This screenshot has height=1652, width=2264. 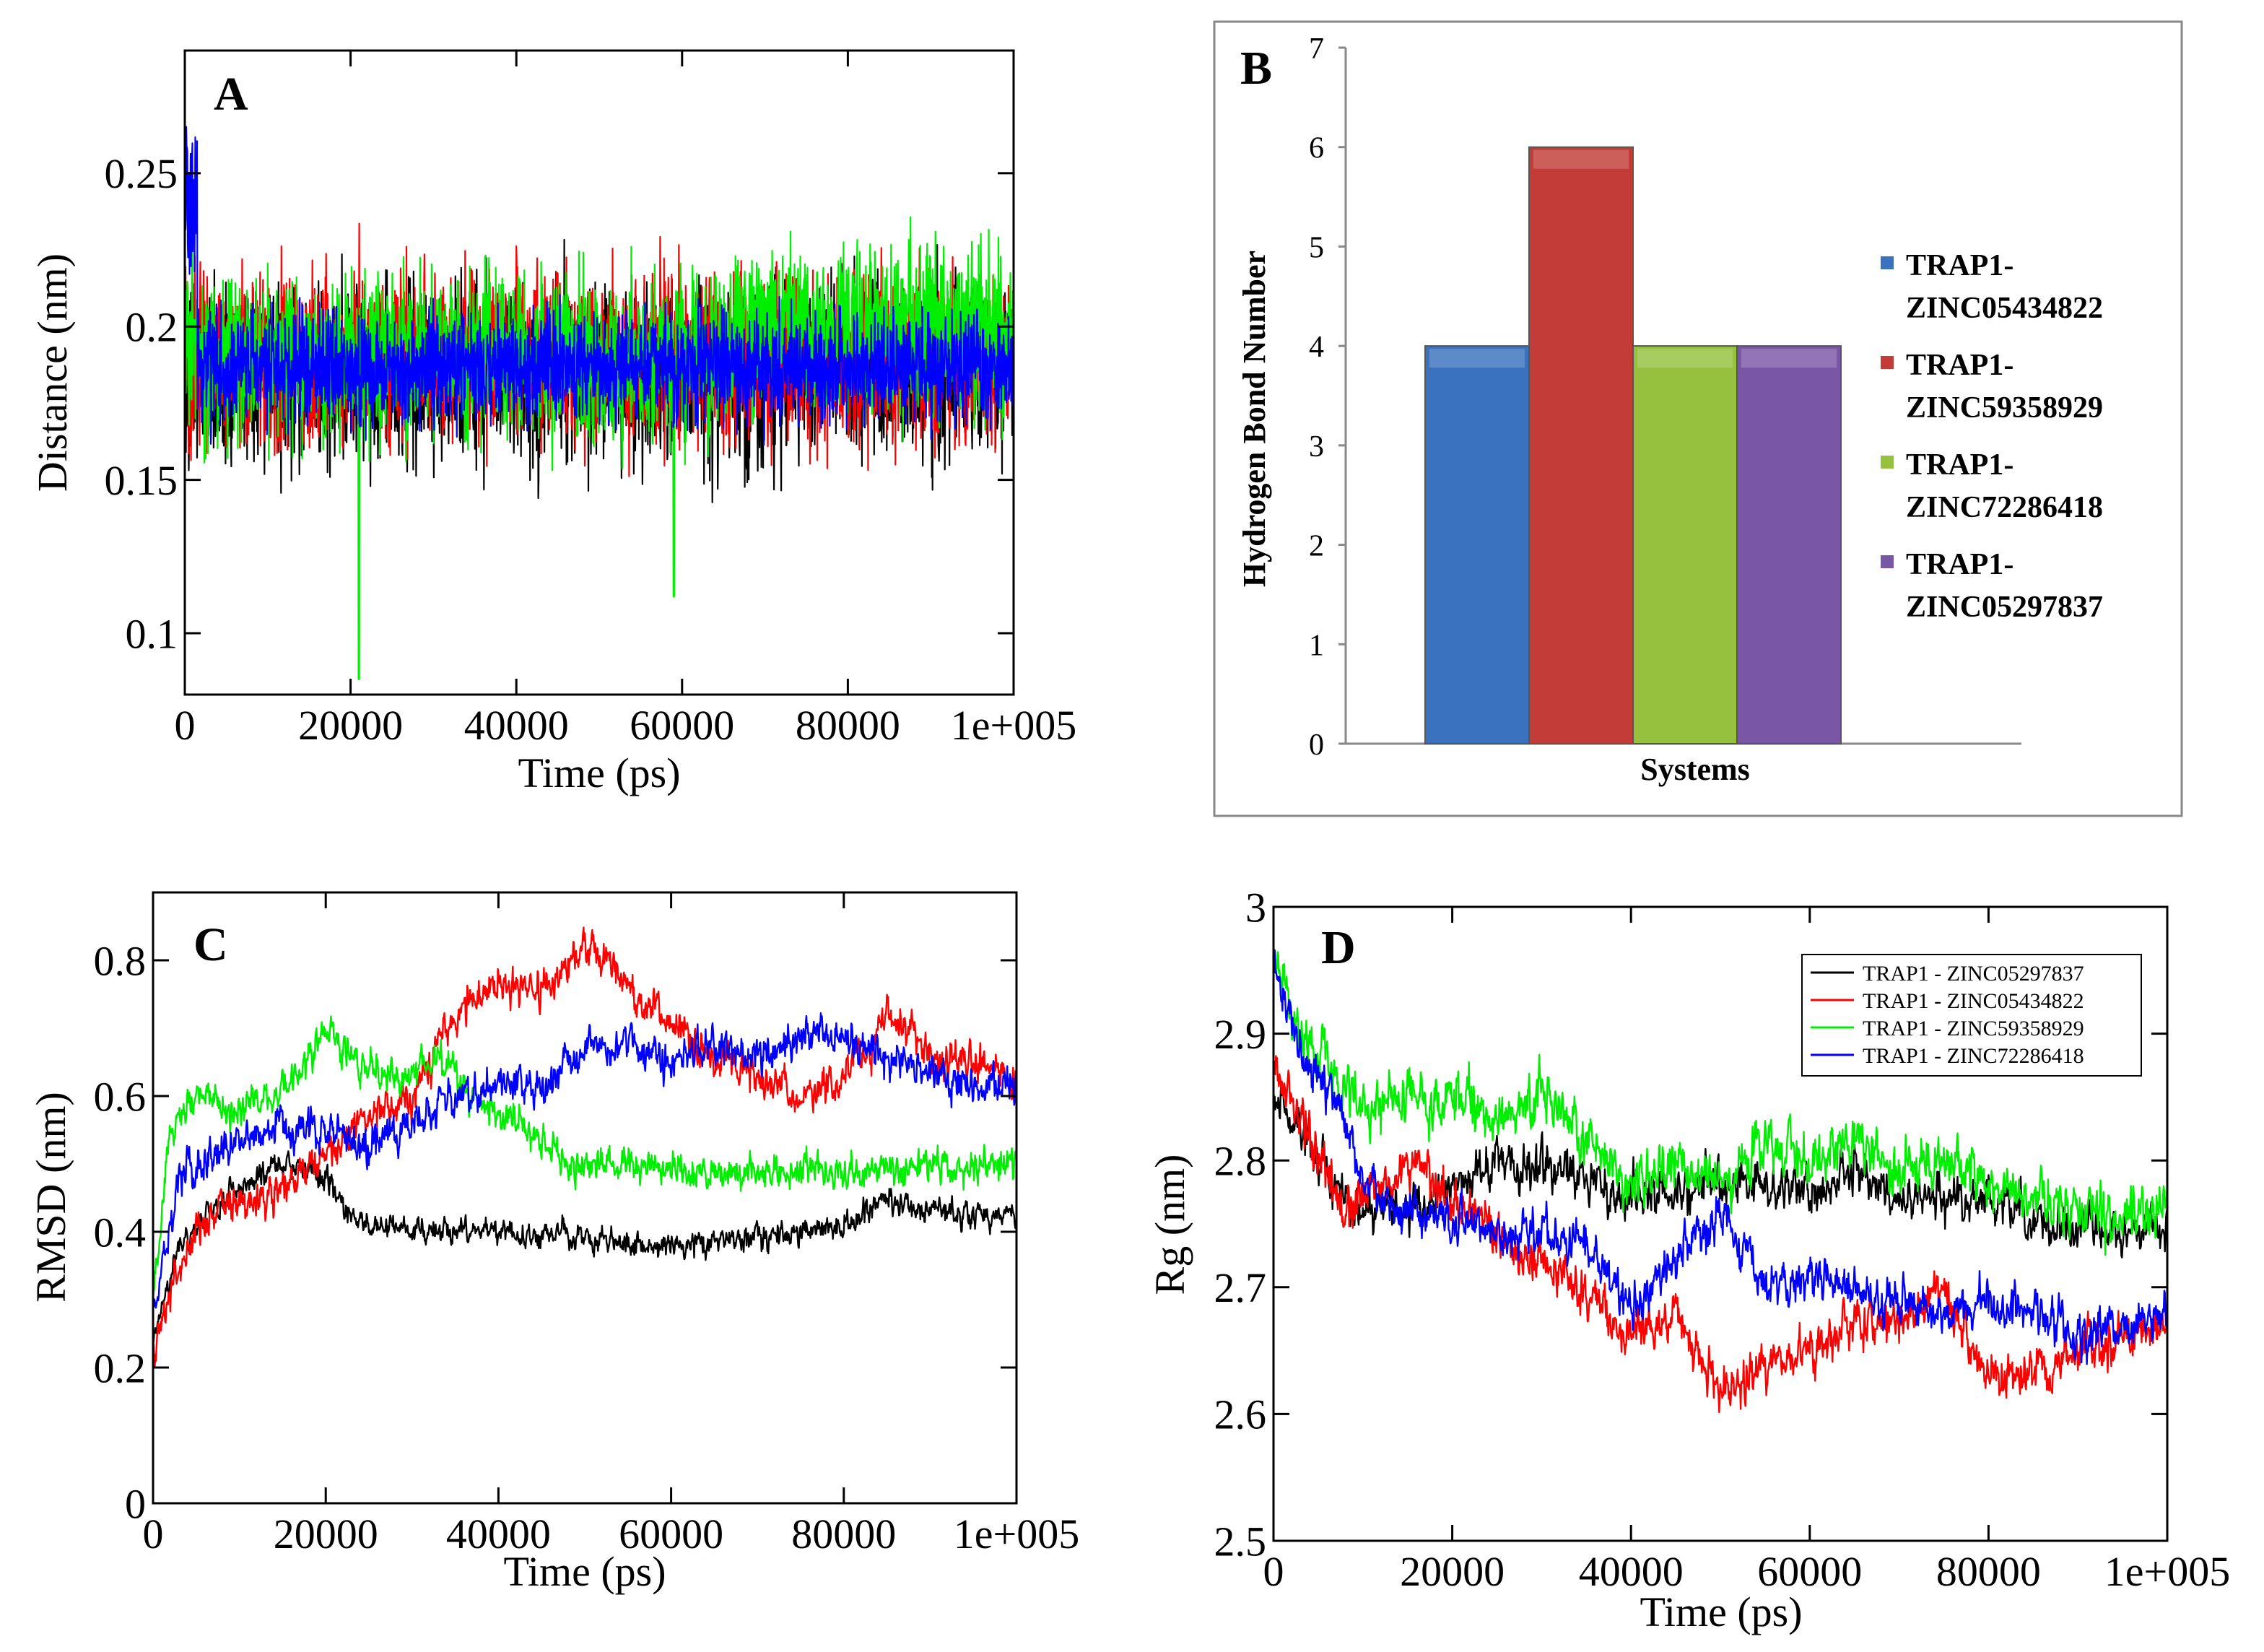 What do you see at coordinates (1960, 265) in the screenshot?
I see `legend-entry-1-line-1: TRAP1-` at bounding box center [1960, 265].